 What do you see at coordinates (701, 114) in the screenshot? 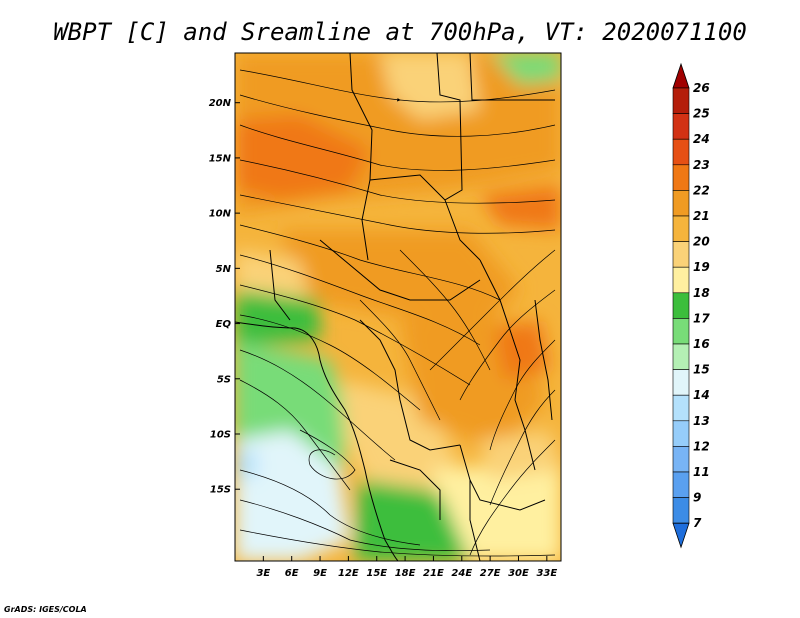
I see `colorbar-label: 25` at bounding box center [701, 114].